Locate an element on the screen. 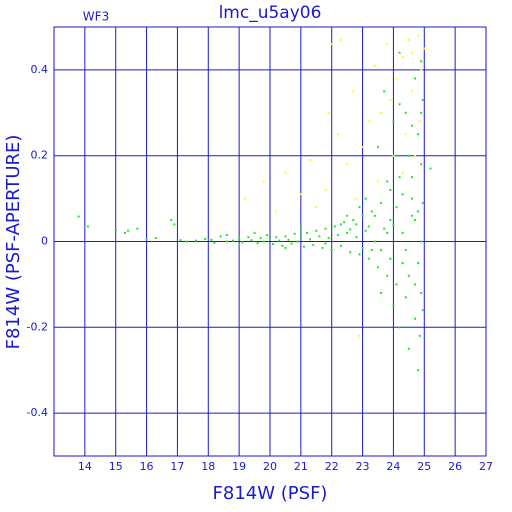 This screenshot has width=512, height=512. x-tick-label: 25 is located at coordinates (424, 466).